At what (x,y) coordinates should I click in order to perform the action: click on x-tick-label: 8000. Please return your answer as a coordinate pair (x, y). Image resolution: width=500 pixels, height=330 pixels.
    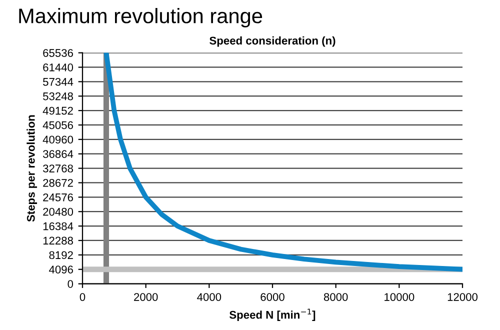
    Looking at the image, I should click on (336, 297).